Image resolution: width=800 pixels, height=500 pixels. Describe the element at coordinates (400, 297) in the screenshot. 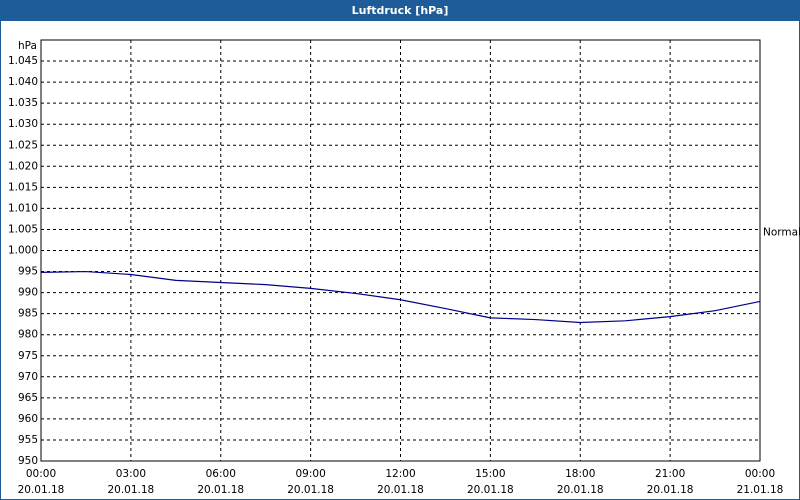

I see `data-line` at that location.